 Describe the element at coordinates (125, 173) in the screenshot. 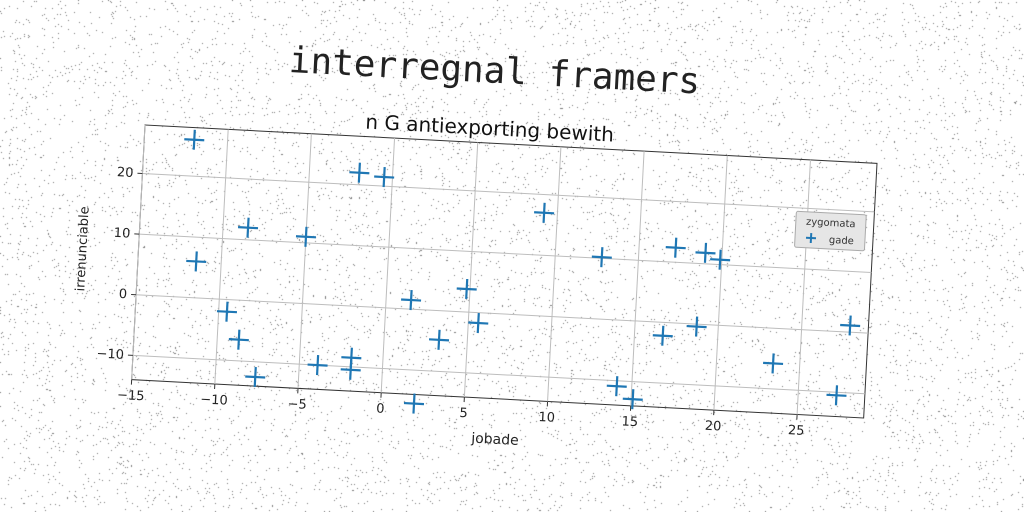

I see `y-tick-label: 20` at that location.